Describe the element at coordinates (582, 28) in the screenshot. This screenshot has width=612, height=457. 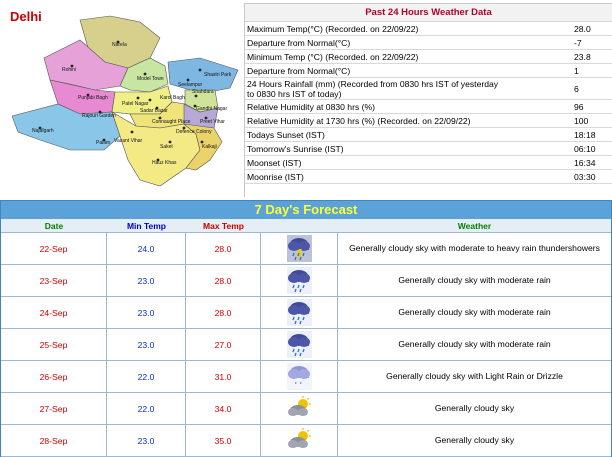
I see `past-24-hours-value: 28.0` at that location.